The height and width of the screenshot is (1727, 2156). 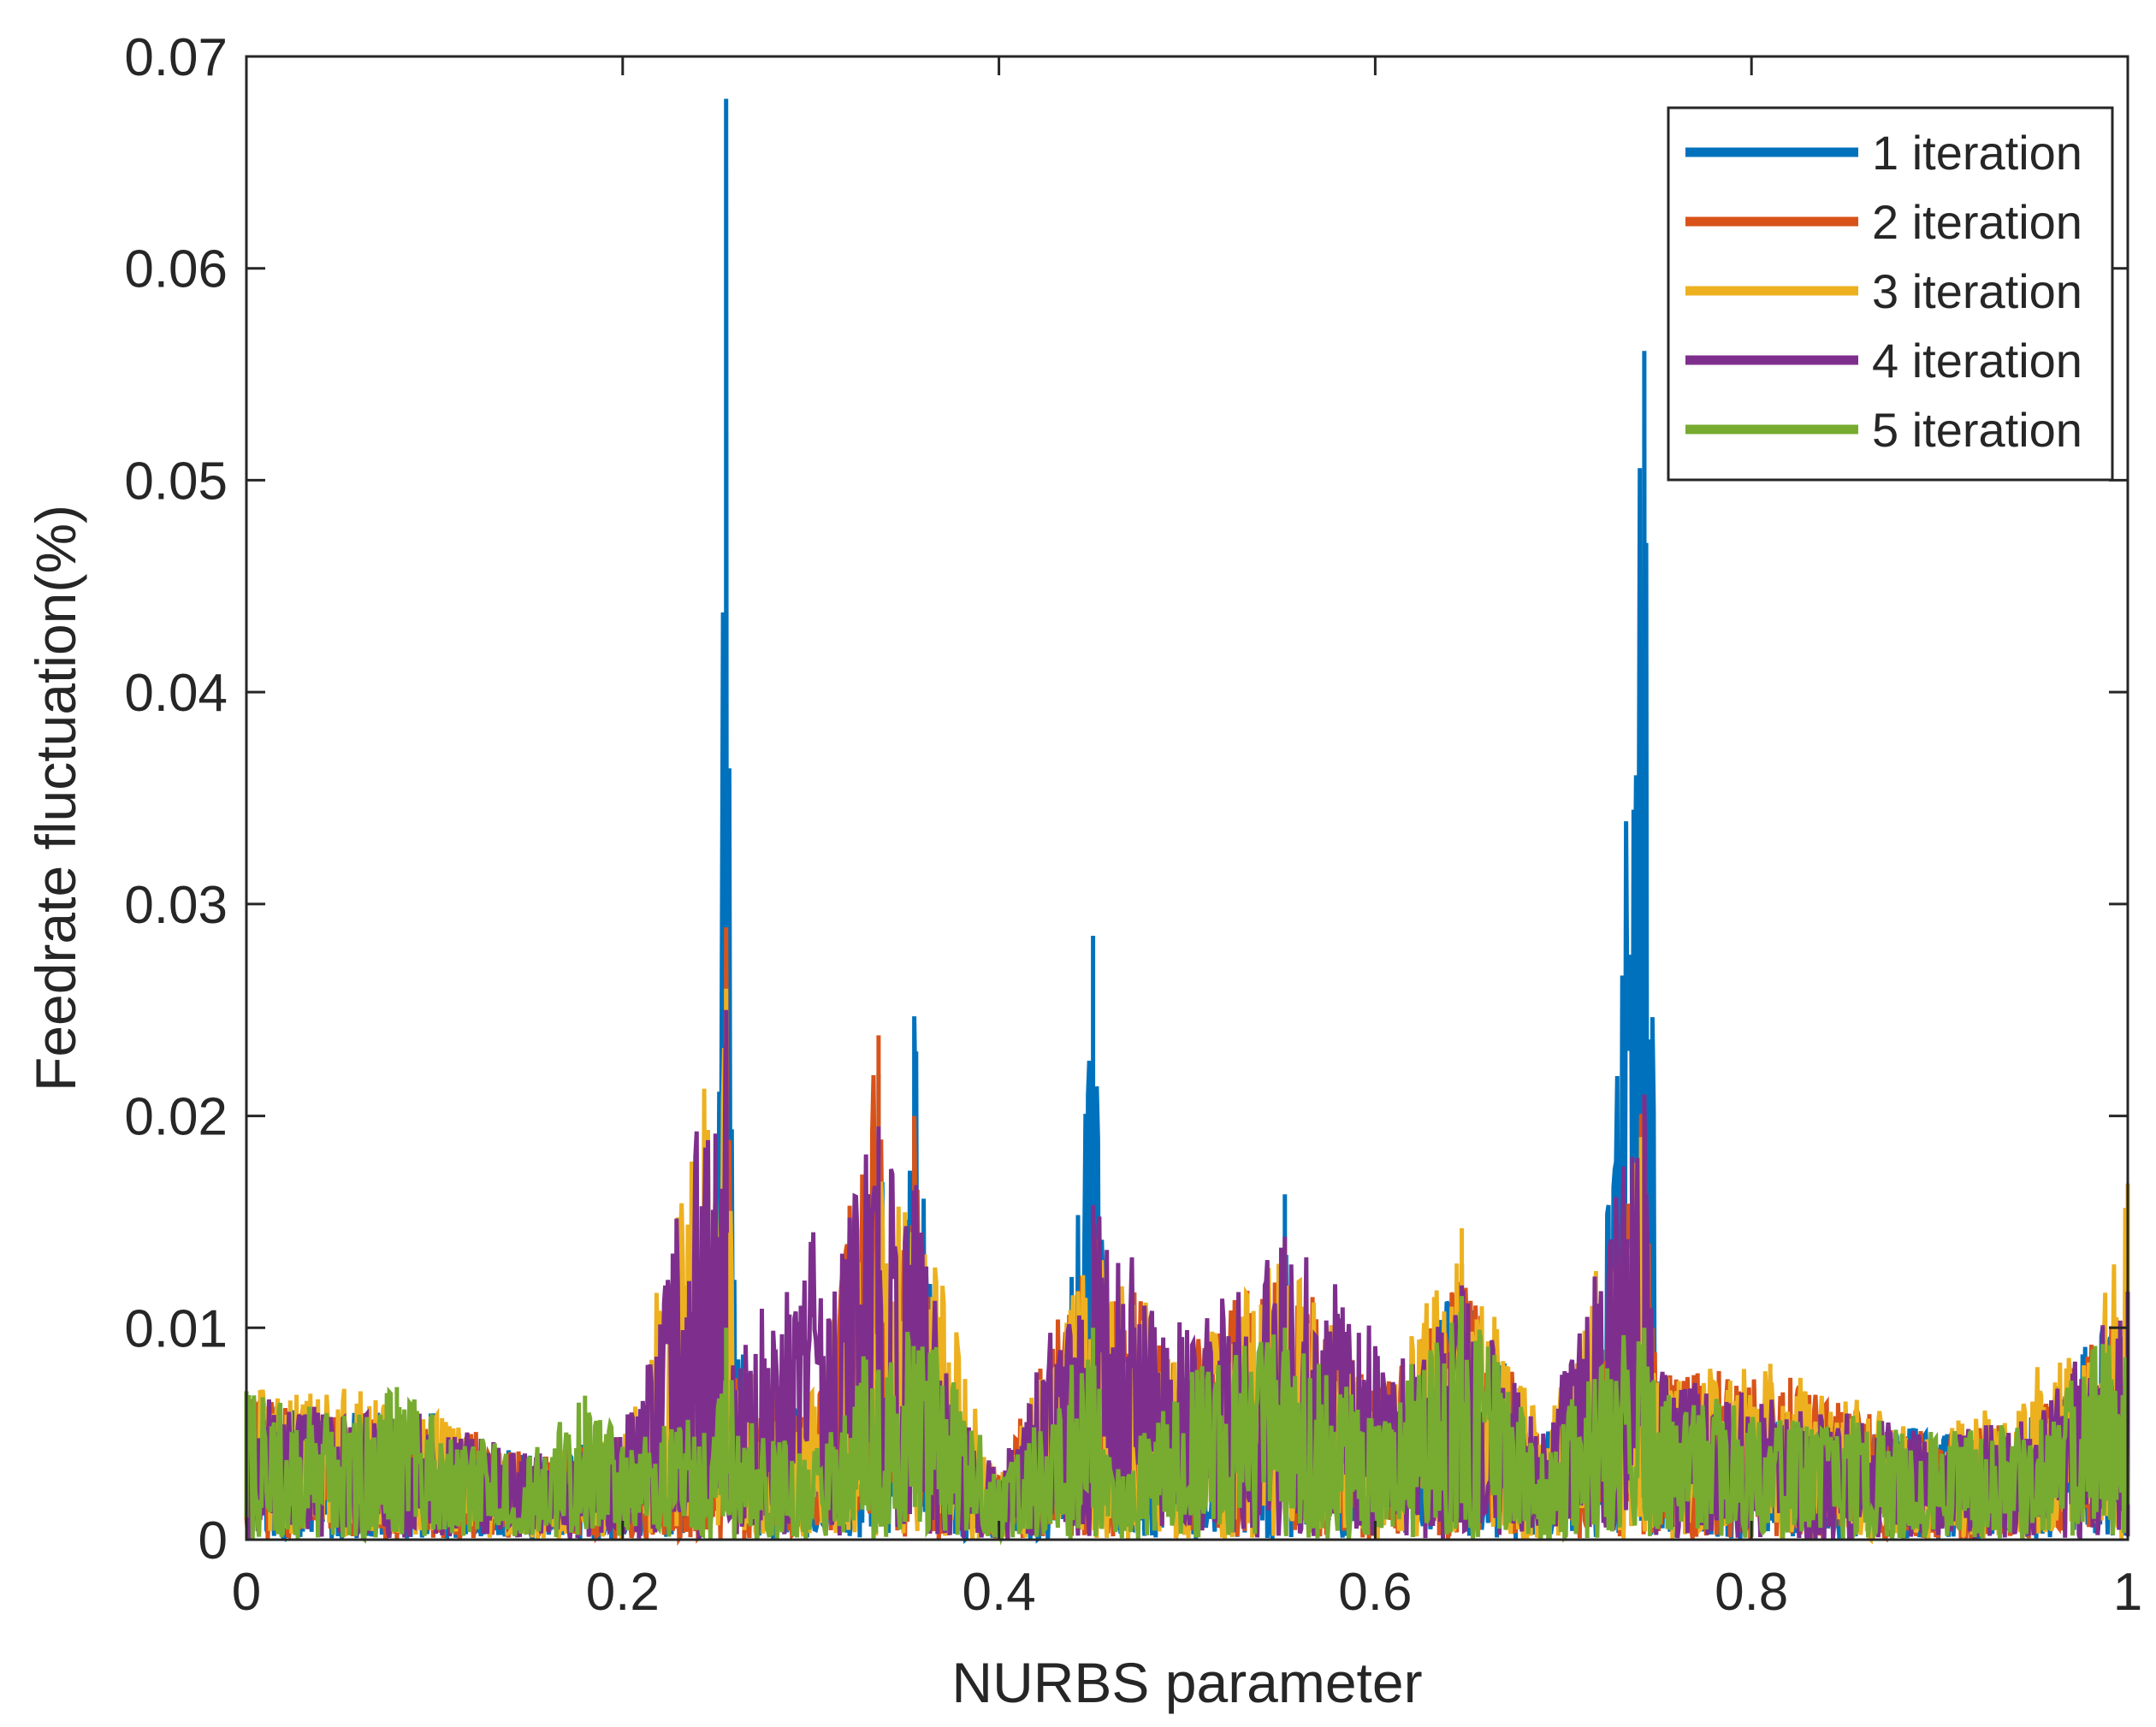 I want to click on x-tick-label: 0.2, so click(x=623, y=1592).